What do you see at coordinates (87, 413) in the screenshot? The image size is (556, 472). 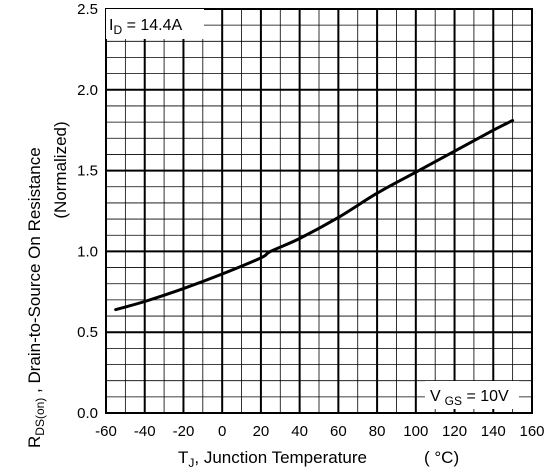 I see `y-tick-label: 0.0` at bounding box center [87, 413].